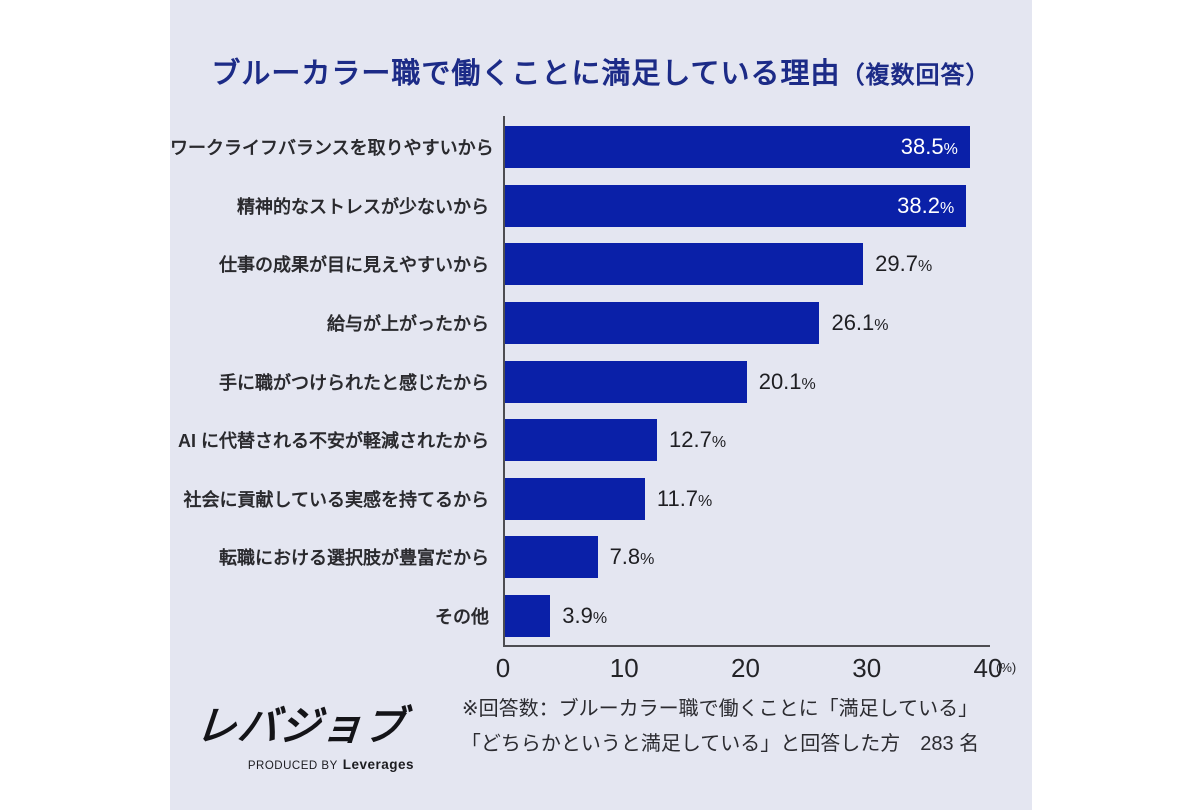  Describe the element at coordinates (292, 766) in the screenshot. I see `produced-by-label: PRODUCED BY` at that location.